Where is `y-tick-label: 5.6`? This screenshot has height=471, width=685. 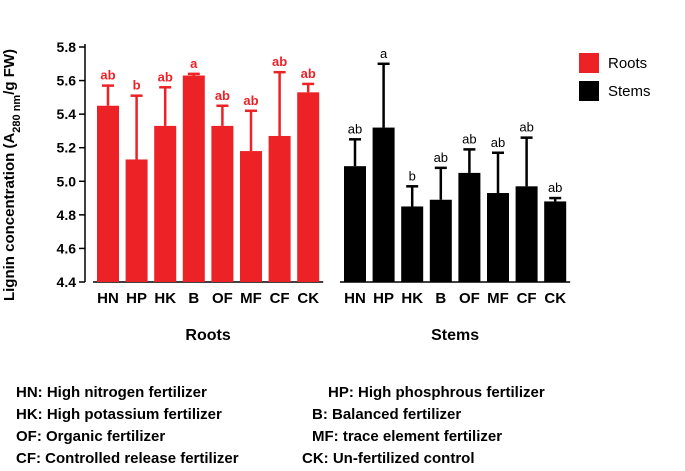
y-tick-label: 5.6 is located at coordinates (67, 81).